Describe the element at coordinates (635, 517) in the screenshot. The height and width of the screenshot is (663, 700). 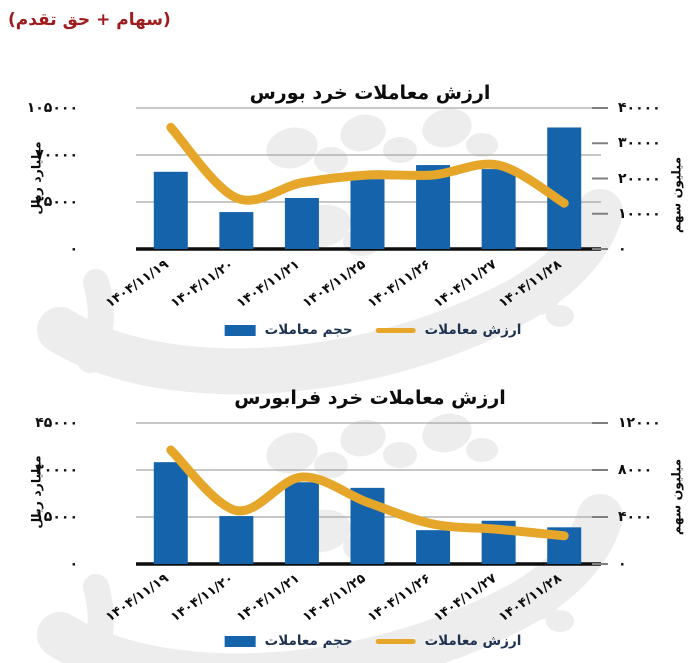
I see `y-axis-tick-label: ۴۰۰۰` at that location.